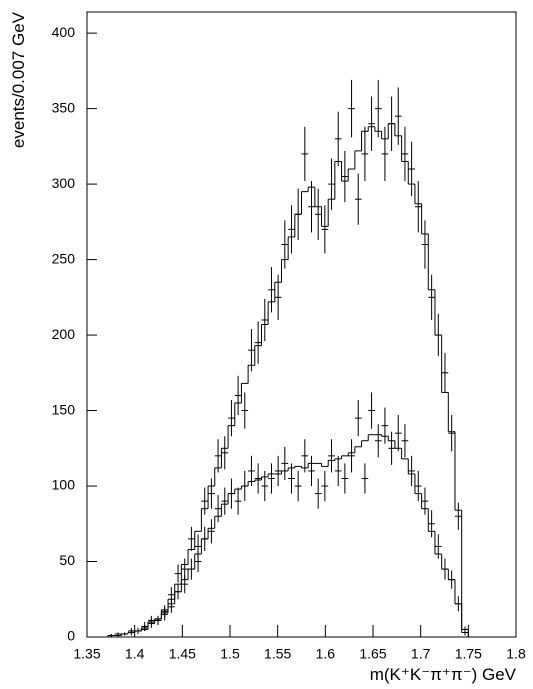 The width and height of the screenshot is (533, 689). Describe the element at coordinates (64, 32) in the screenshot. I see `y-tick-label: 400` at that location.